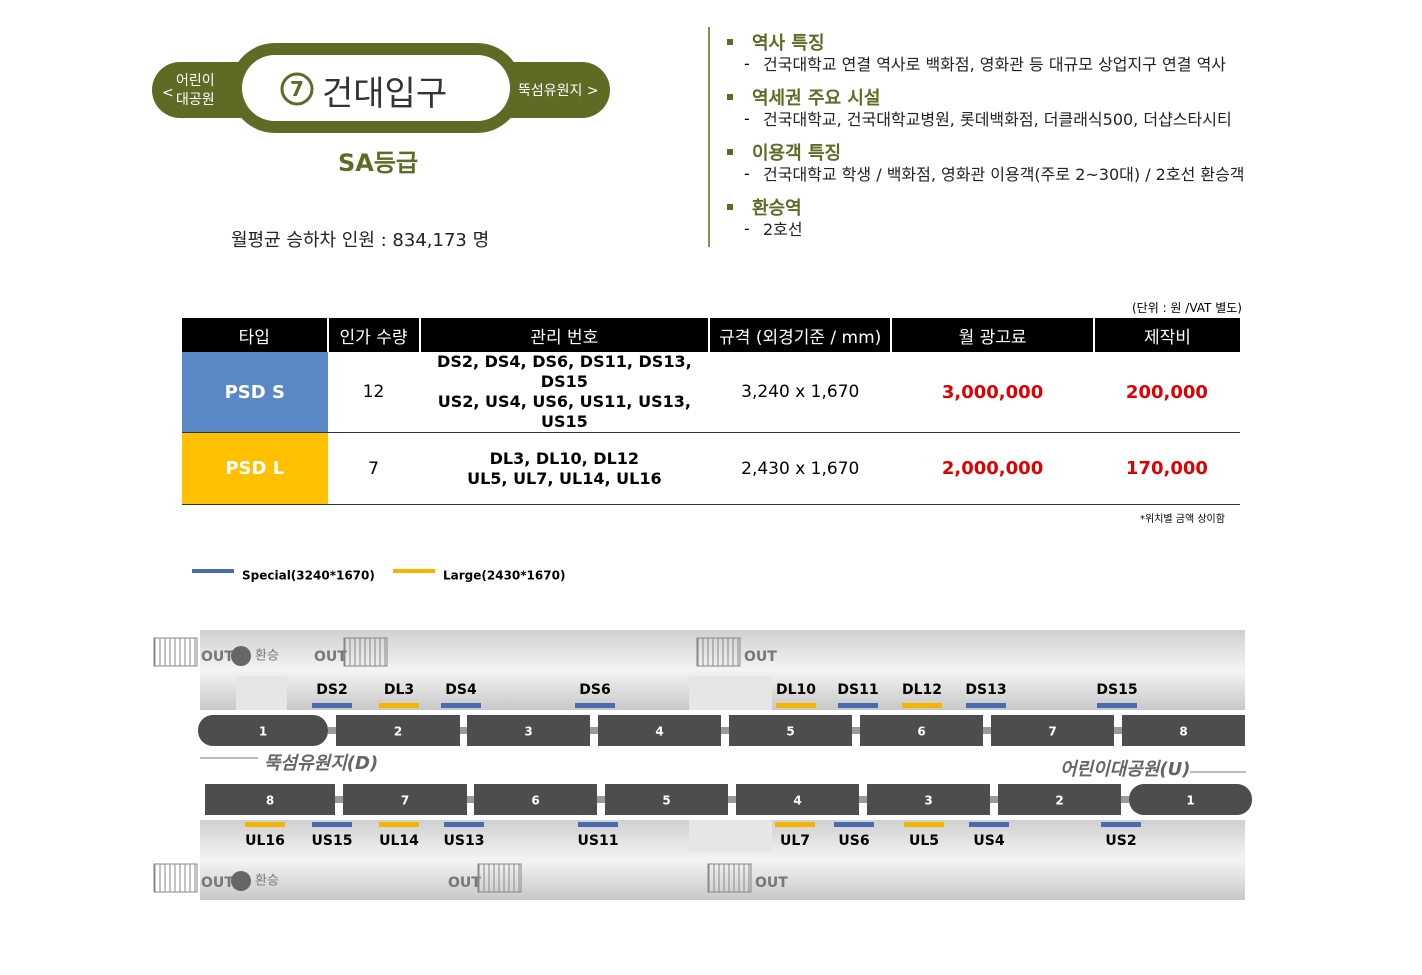 Image resolution: width=1422 pixels, height=975 pixels. I want to click on car-number: 6, so click(535, 801).